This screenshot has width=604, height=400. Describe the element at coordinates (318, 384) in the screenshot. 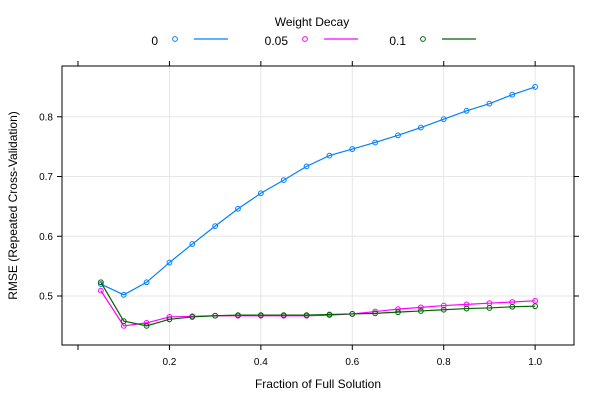

I see `x-axis-title: Fraction of Full Solution` at that location.